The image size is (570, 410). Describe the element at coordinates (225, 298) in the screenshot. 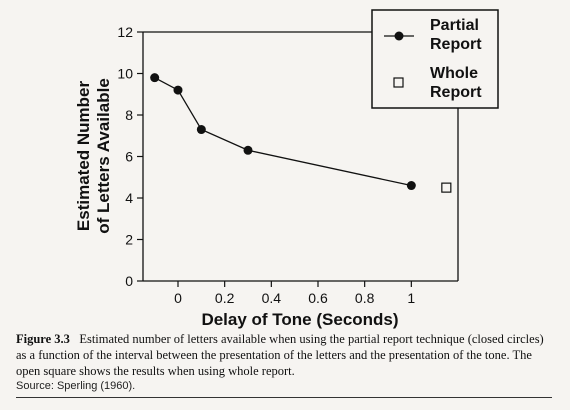

I see `x-tick-label: 0.2` at that location.